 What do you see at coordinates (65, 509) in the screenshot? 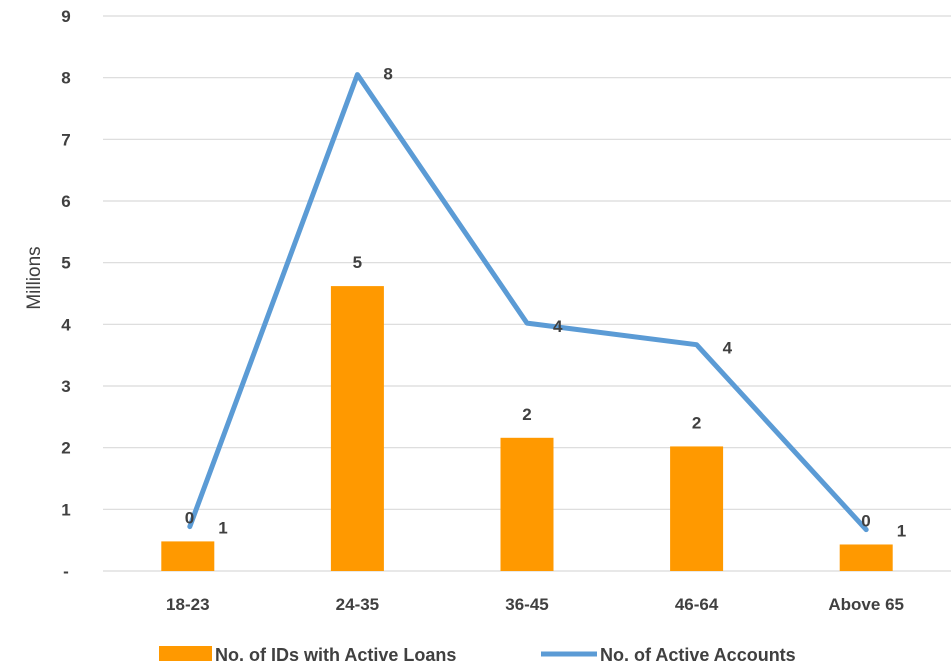
I see `y-tick-label: 1` at bounding box center [65, 509].